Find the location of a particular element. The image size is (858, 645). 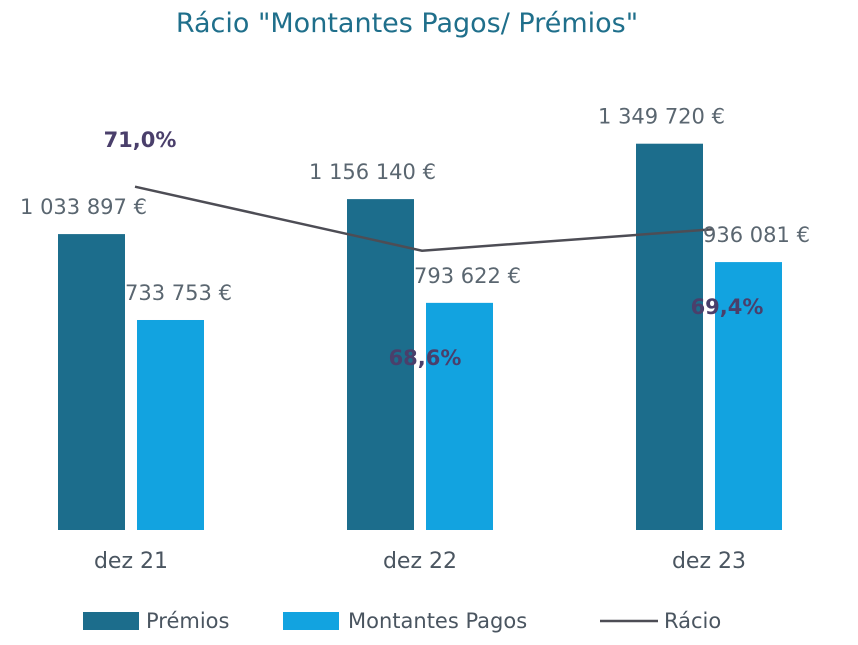

ratio-line is located at coordinates (424, 218).